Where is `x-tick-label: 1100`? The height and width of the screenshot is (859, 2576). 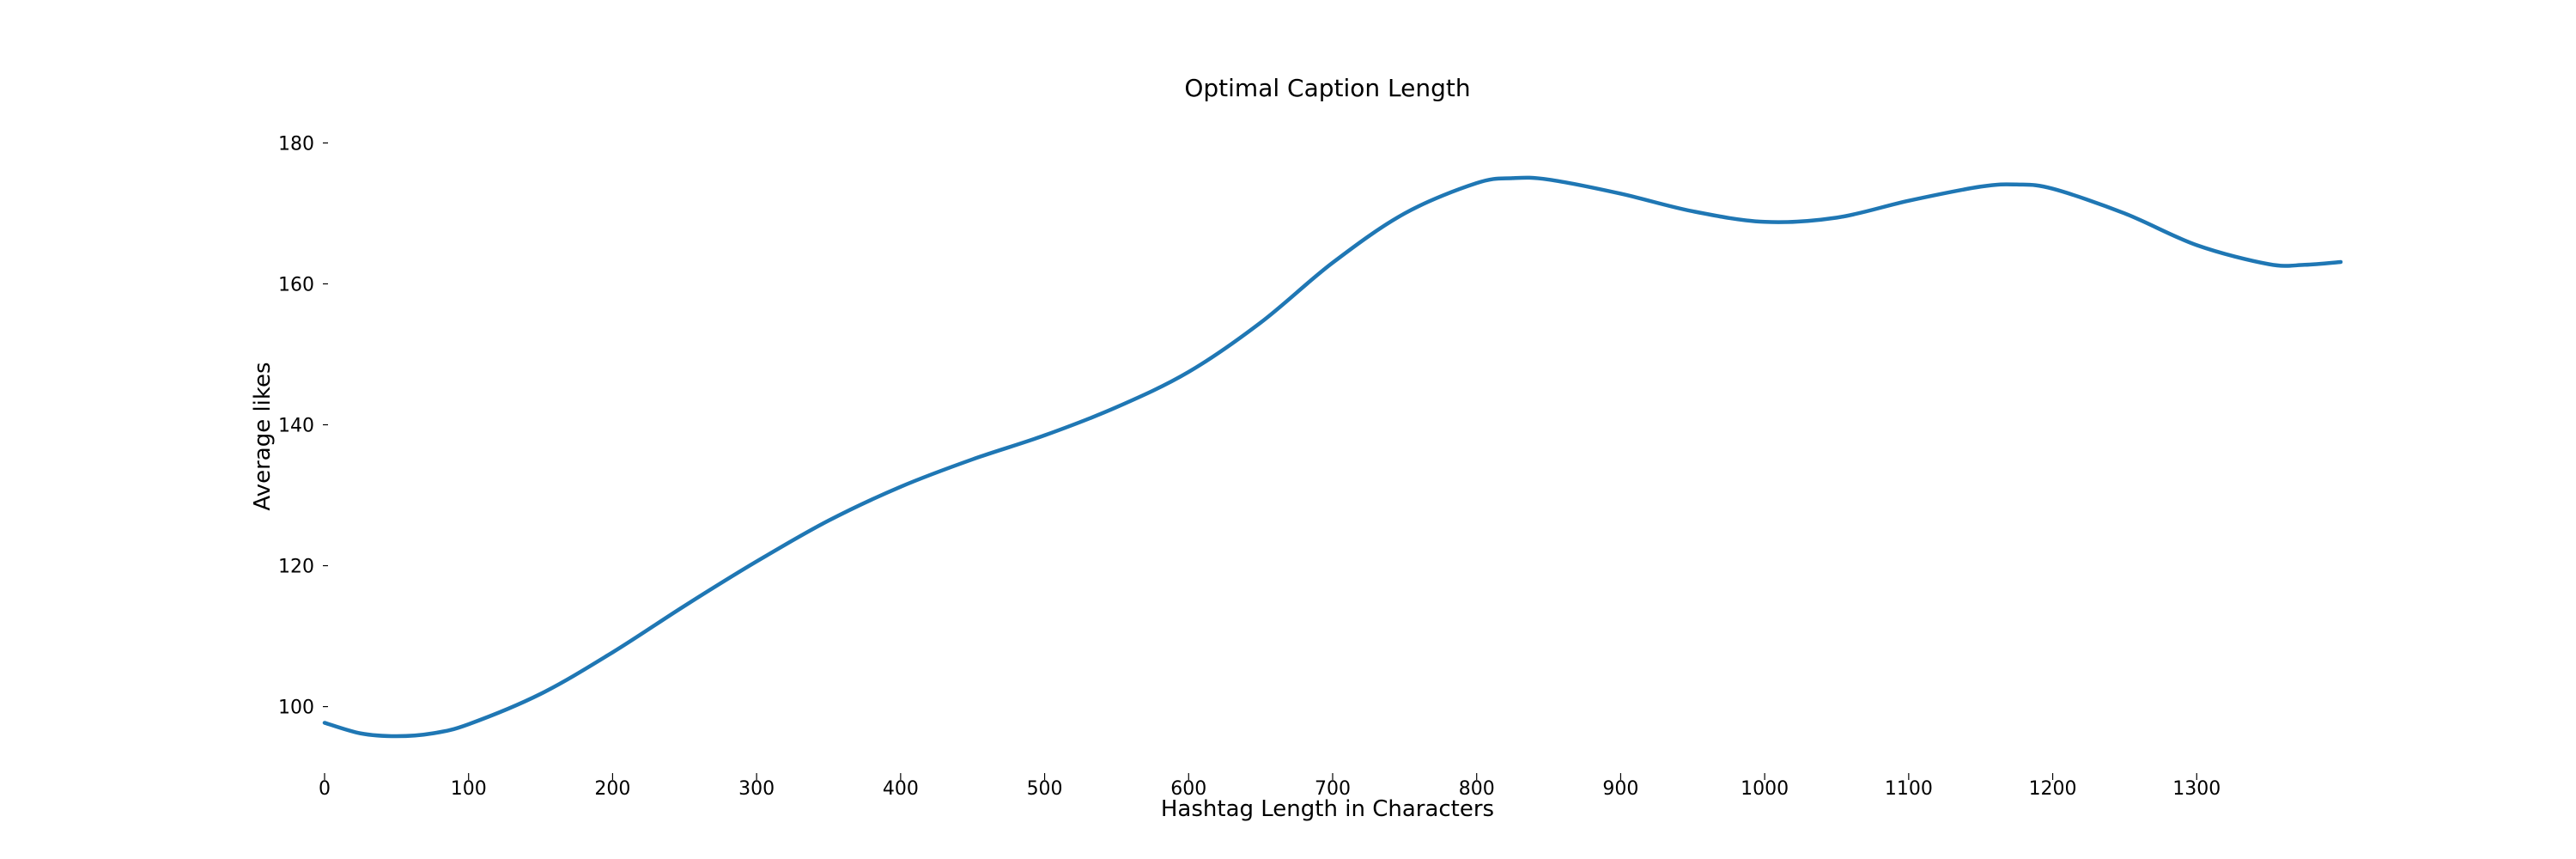
x-tick-label: 1100 is located at coordinates (1909, 789).